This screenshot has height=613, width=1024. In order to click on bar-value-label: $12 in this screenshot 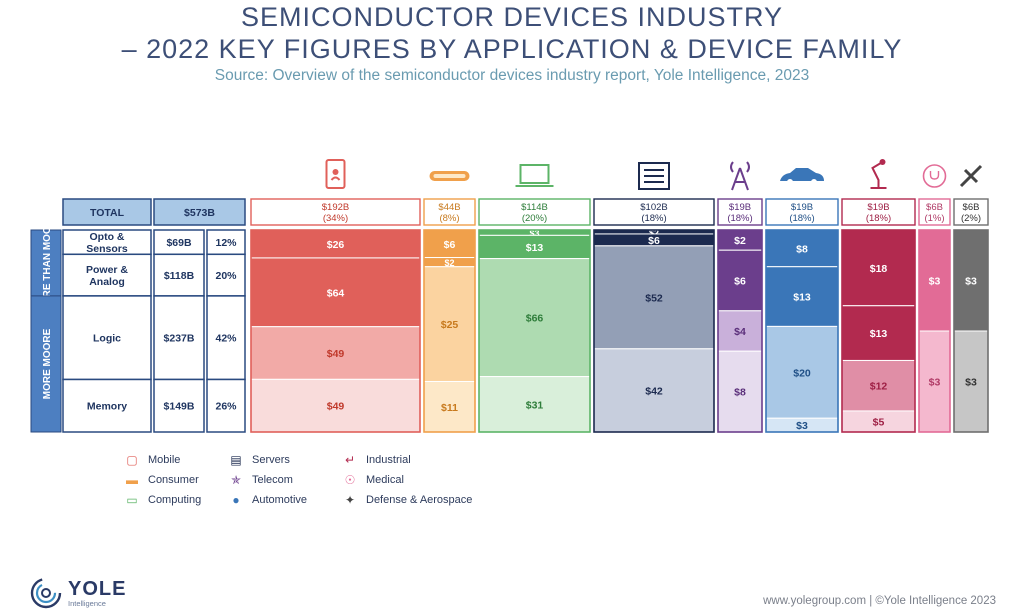, I will do `click(879, 387)`.